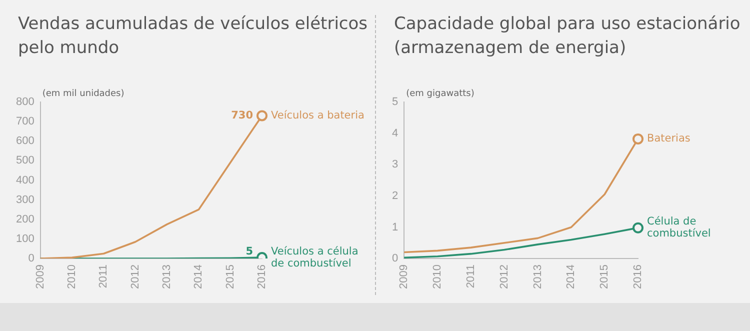 Image resolution: width=750 pixels, height=331 pixels. Describe the element at coordinates (249, 251) in the screenshot. I see `data-label: 5` at that location.